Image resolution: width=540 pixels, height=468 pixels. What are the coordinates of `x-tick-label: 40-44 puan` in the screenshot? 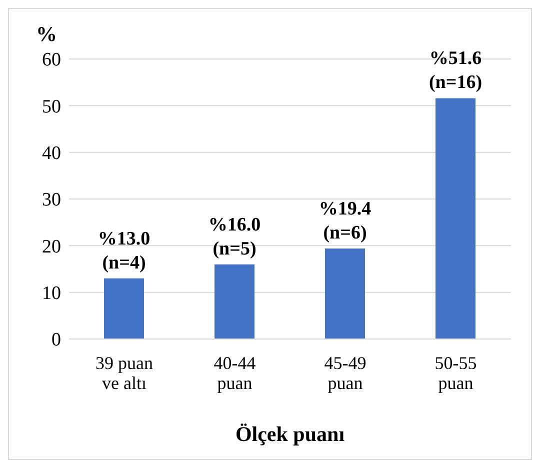 It's located at (235, 373).